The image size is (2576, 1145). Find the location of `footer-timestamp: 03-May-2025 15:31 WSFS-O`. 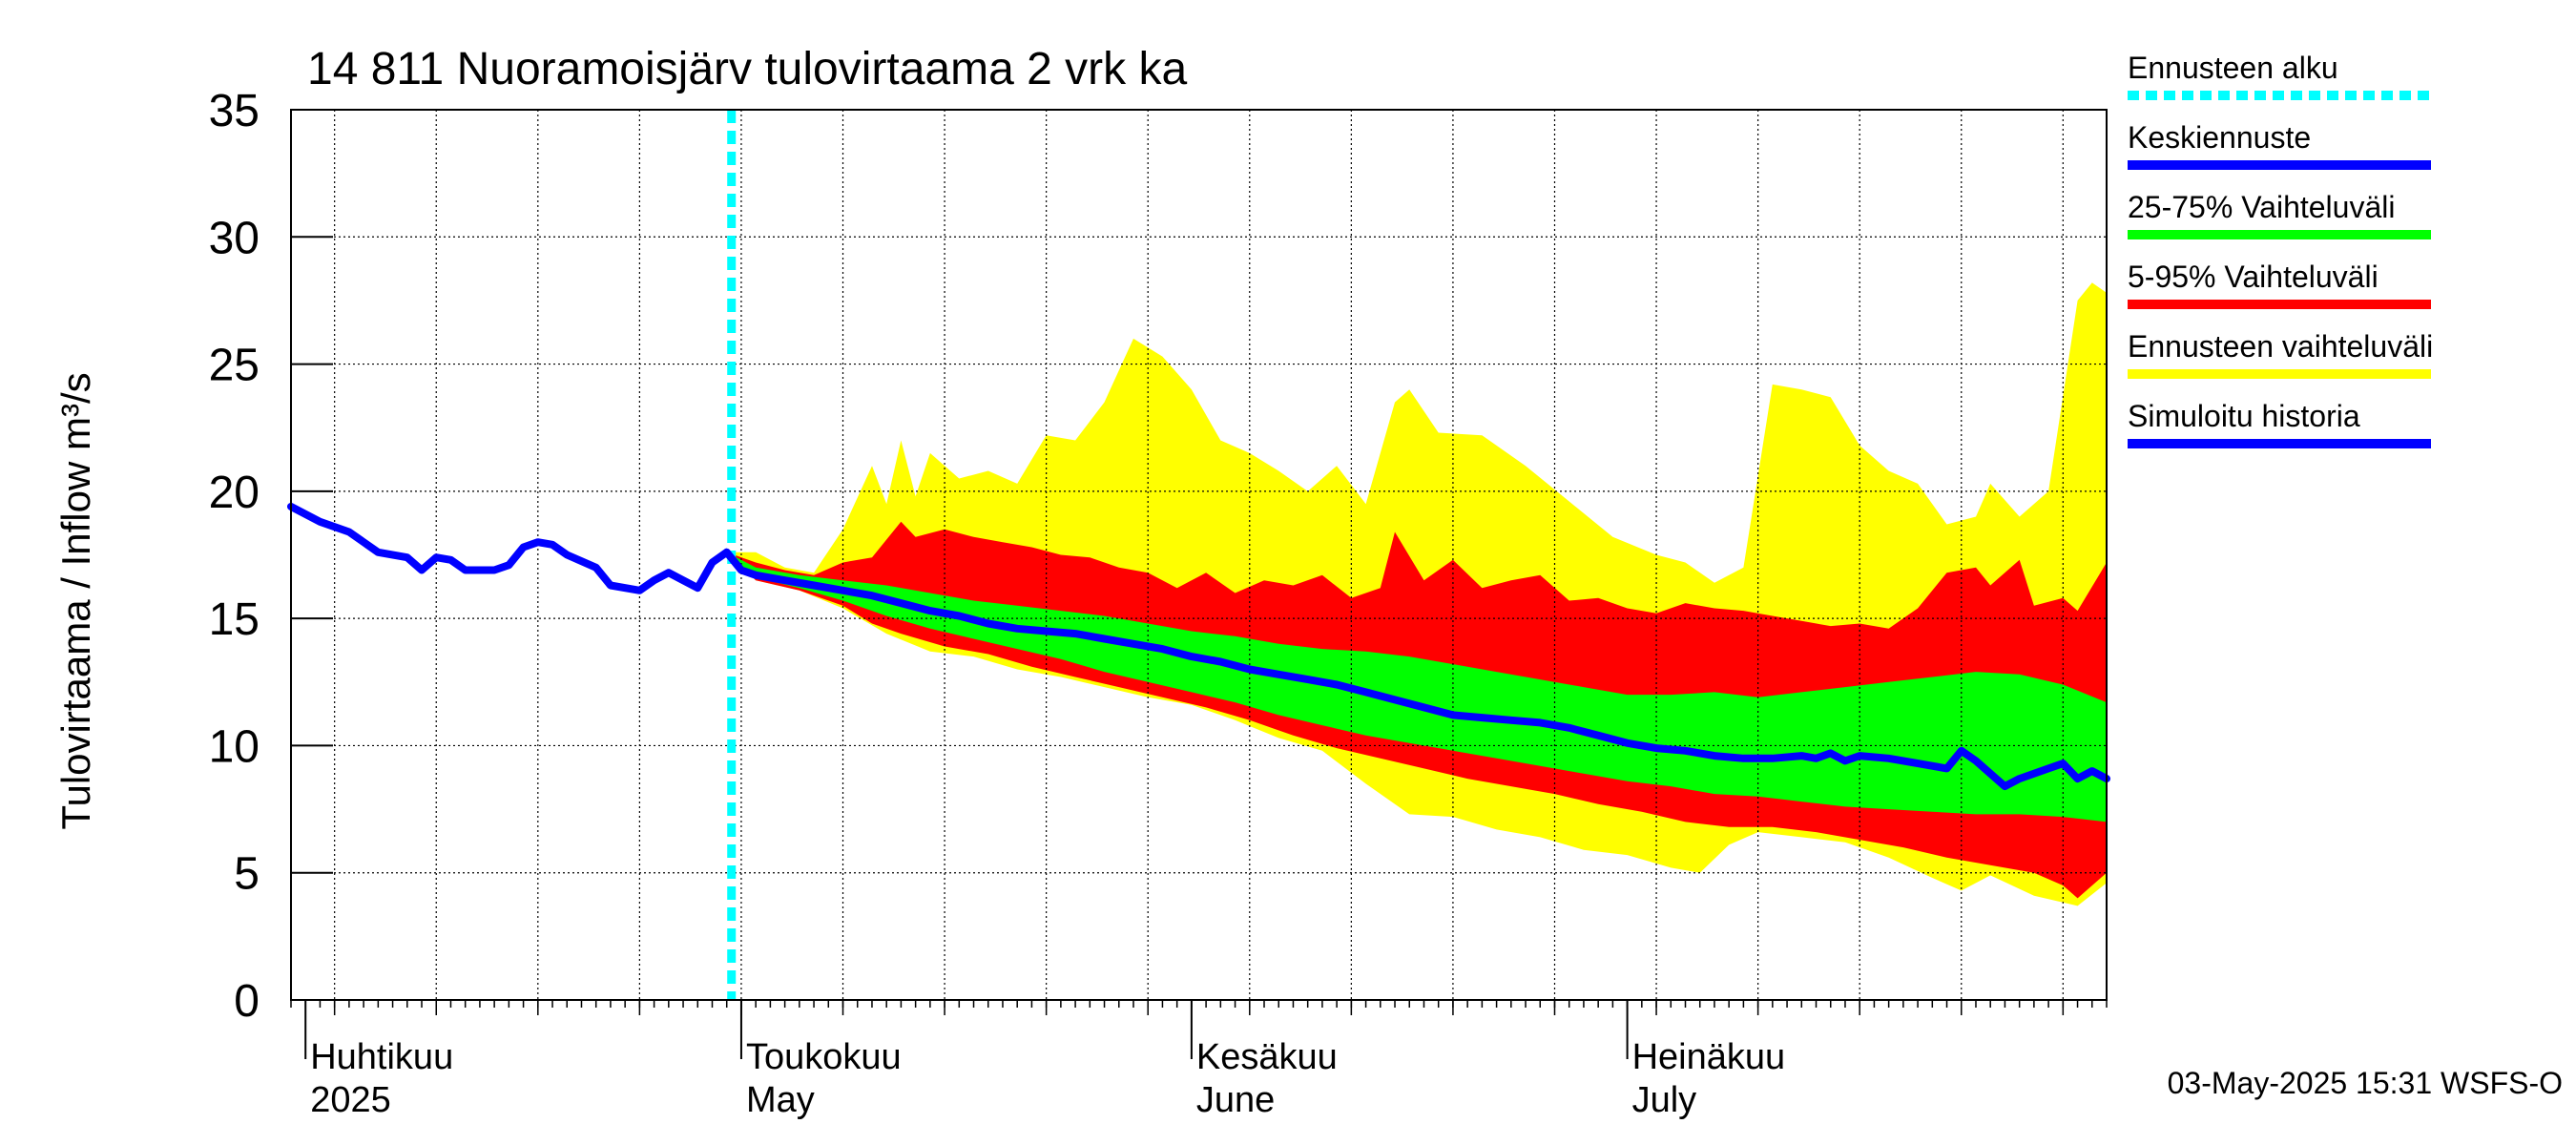

footer-timestamp: 03-May-2025 15:31 WSFS-O is located at coordinates (2365, 1083).